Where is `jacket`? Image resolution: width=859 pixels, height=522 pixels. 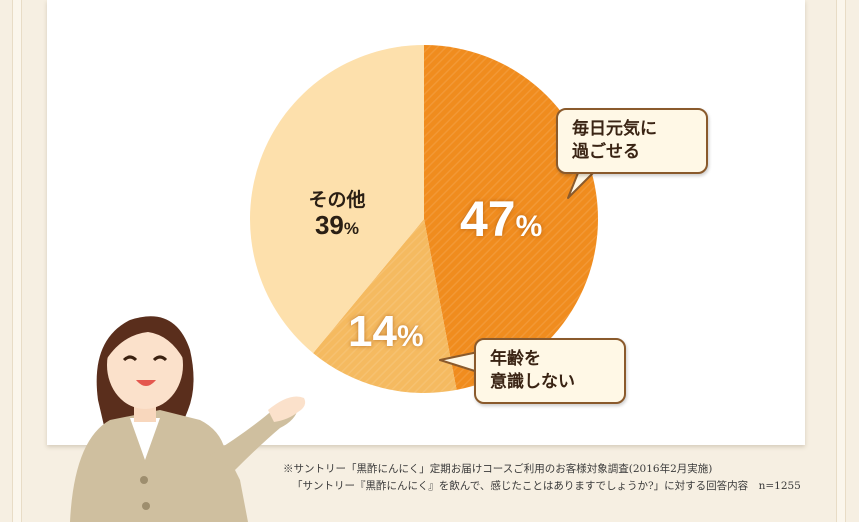 jacket is located at coordinates (159, 466).